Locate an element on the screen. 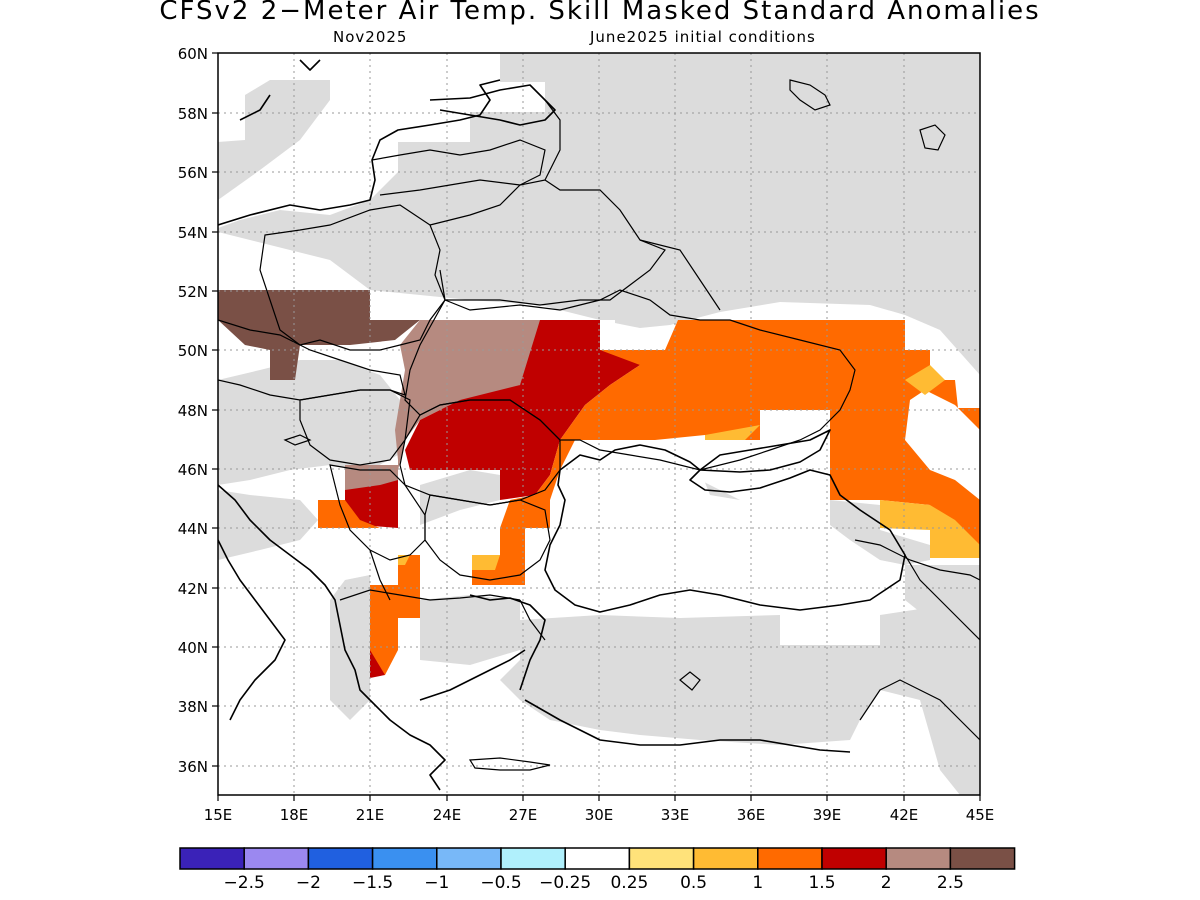  anomaly-region-1-to-1.5-ukraine-russia is located at coordinates (726, 452).